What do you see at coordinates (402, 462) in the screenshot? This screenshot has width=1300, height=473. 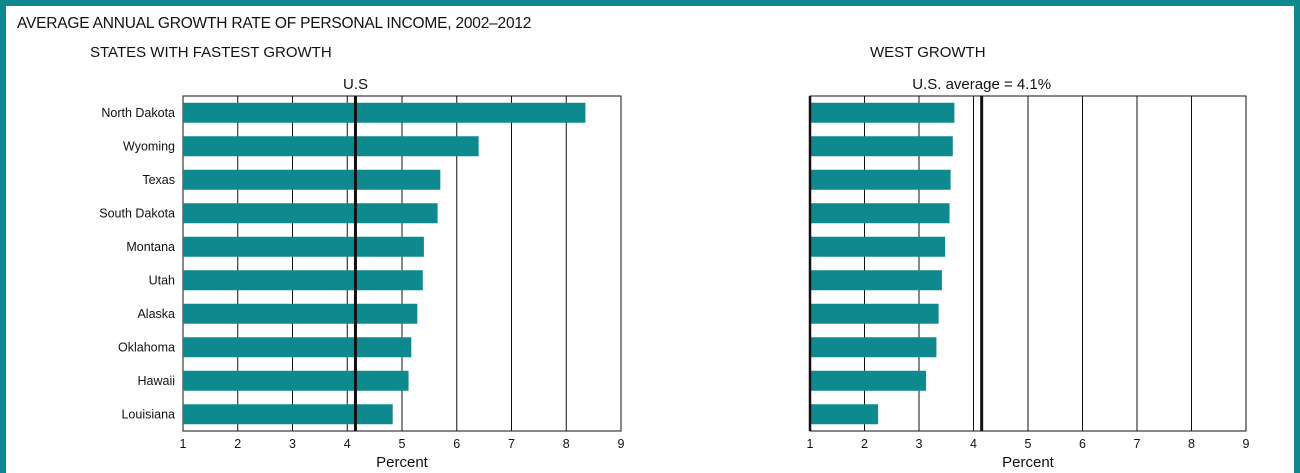 I see `left-x-axis-title: Percent` at bounding box center [402, 462].